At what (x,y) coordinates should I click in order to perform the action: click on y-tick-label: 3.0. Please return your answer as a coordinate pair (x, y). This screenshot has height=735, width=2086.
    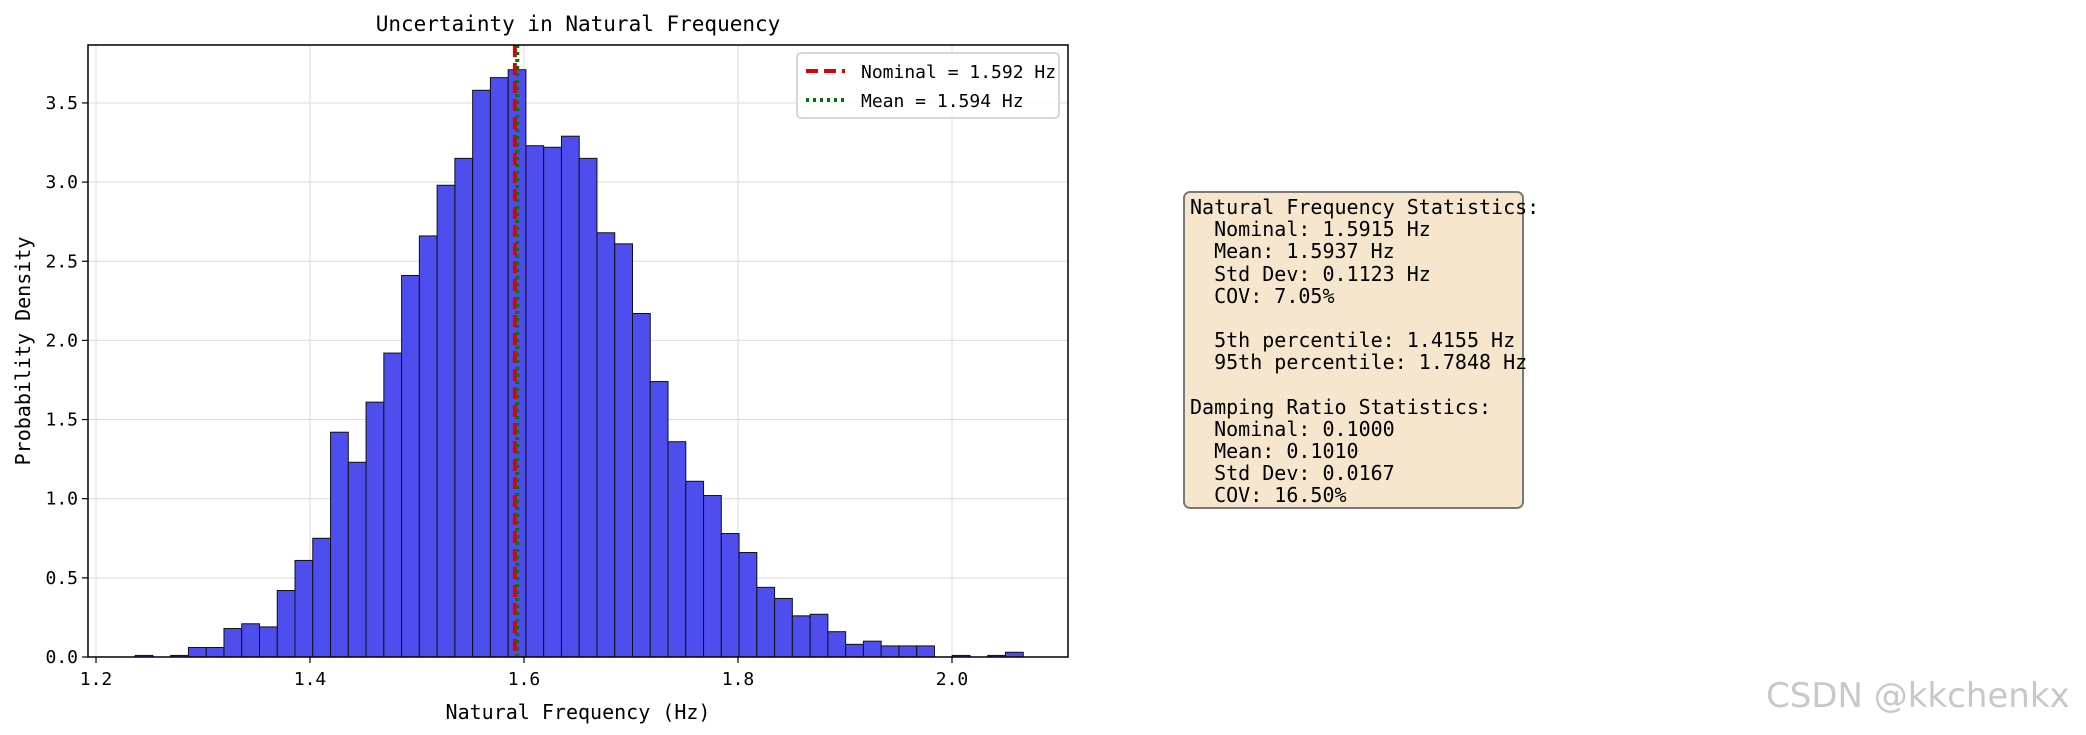
    Looking at the image, I should click on (61, 182).